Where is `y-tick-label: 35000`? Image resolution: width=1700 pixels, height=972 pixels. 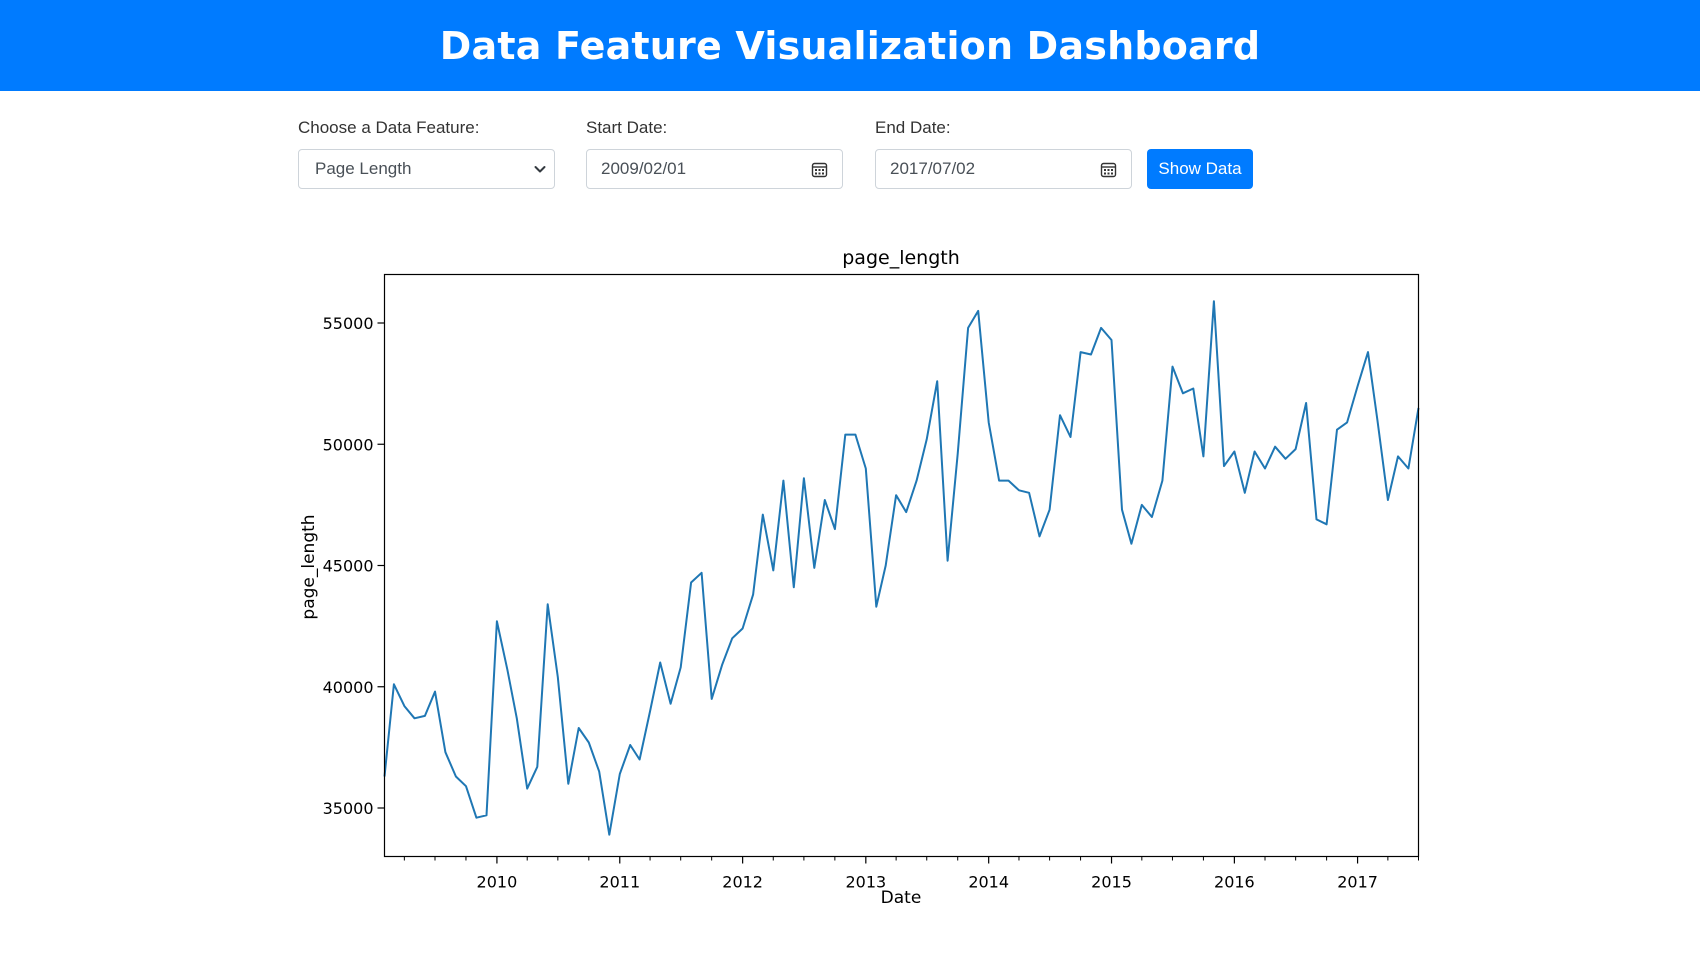 y-tick-label: 35000 is located at coordinates (348, 808).